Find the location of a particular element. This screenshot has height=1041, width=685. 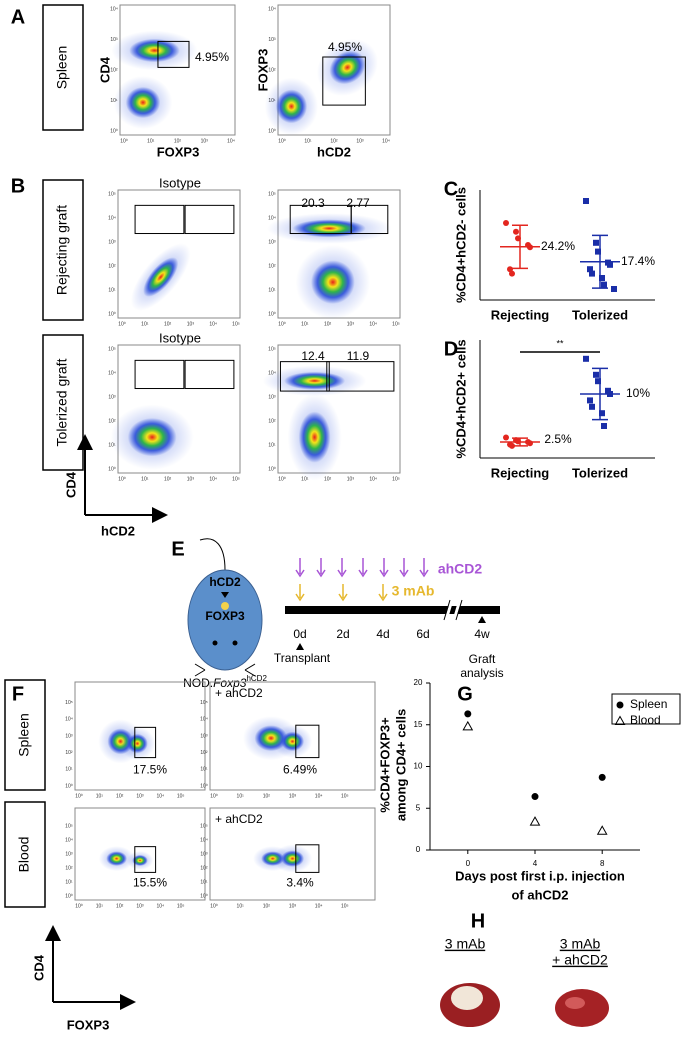

x-tick-label: 10⁵ is located at coordinates (181, 906).